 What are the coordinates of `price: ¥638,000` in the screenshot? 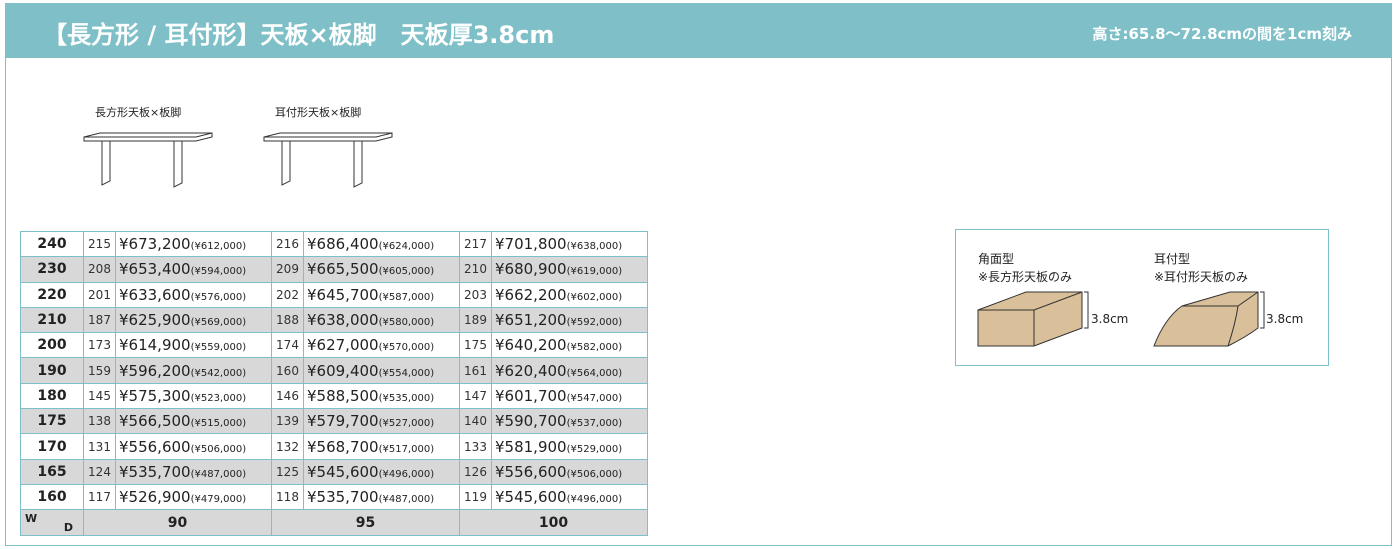 It's located at (343, 320).